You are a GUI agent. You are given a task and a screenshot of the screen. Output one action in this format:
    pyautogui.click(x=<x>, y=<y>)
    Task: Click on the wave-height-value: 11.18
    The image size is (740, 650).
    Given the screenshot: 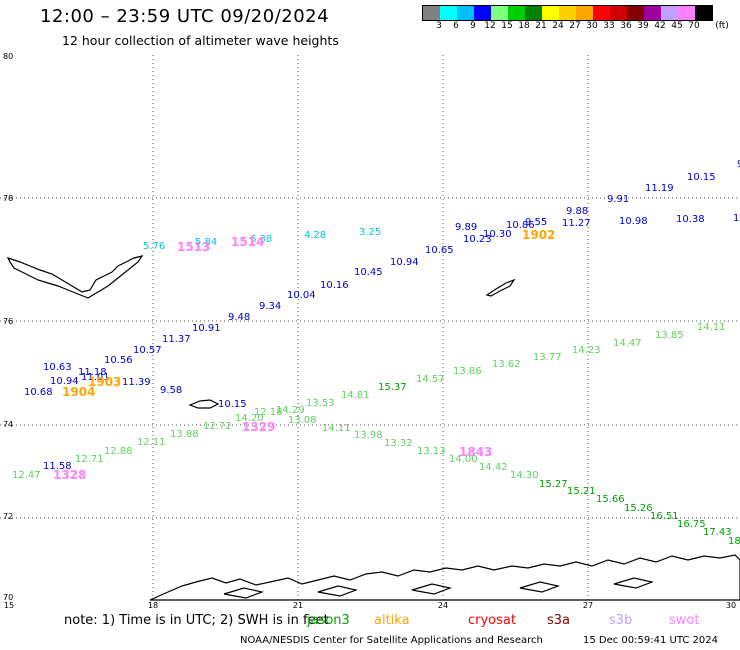 What is the action you would take?
    pyautogui.click(x=92, y=372)
    